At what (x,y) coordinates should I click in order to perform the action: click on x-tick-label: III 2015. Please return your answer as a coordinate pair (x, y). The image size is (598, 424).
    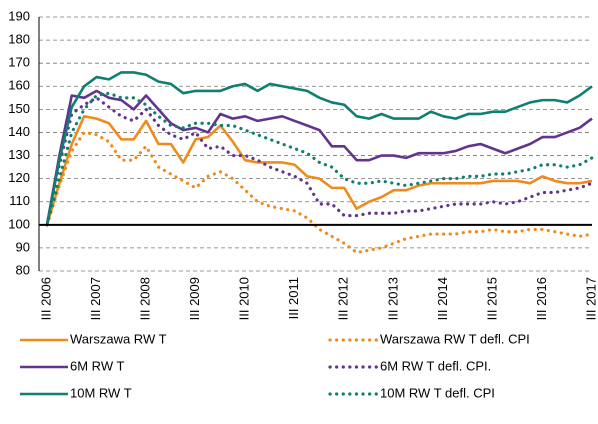
    Looking at the image, I should click on (491, 298).